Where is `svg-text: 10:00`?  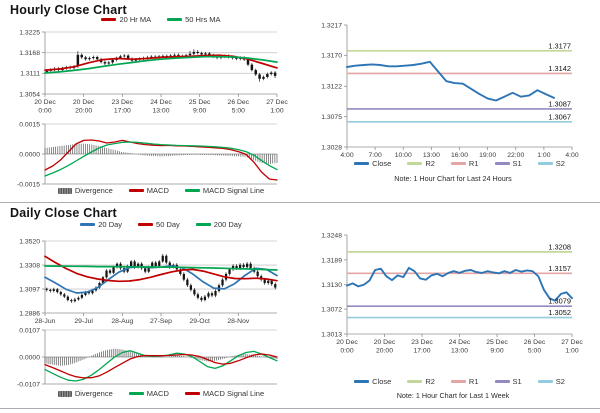
svg-text: 10:00 is located at coordinates (403, 155).